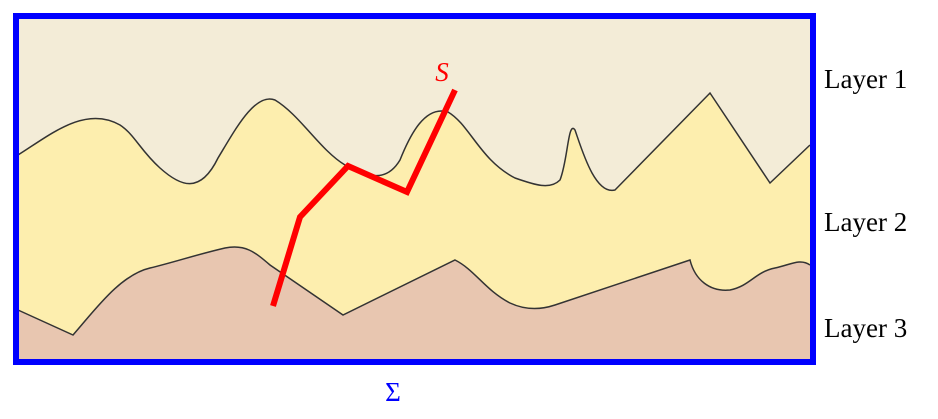 The height and width of the screenshot is (419, 938). What do you see at coordinates (865, 222) in the screenshot?
I see `layer-label: Layer 2` at bounding box center [865, 222].